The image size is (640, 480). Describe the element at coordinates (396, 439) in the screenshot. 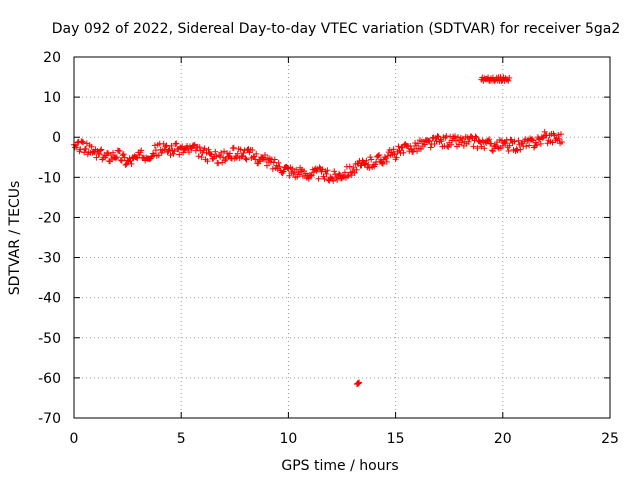

I see `x-tick-label: 15` at that location.